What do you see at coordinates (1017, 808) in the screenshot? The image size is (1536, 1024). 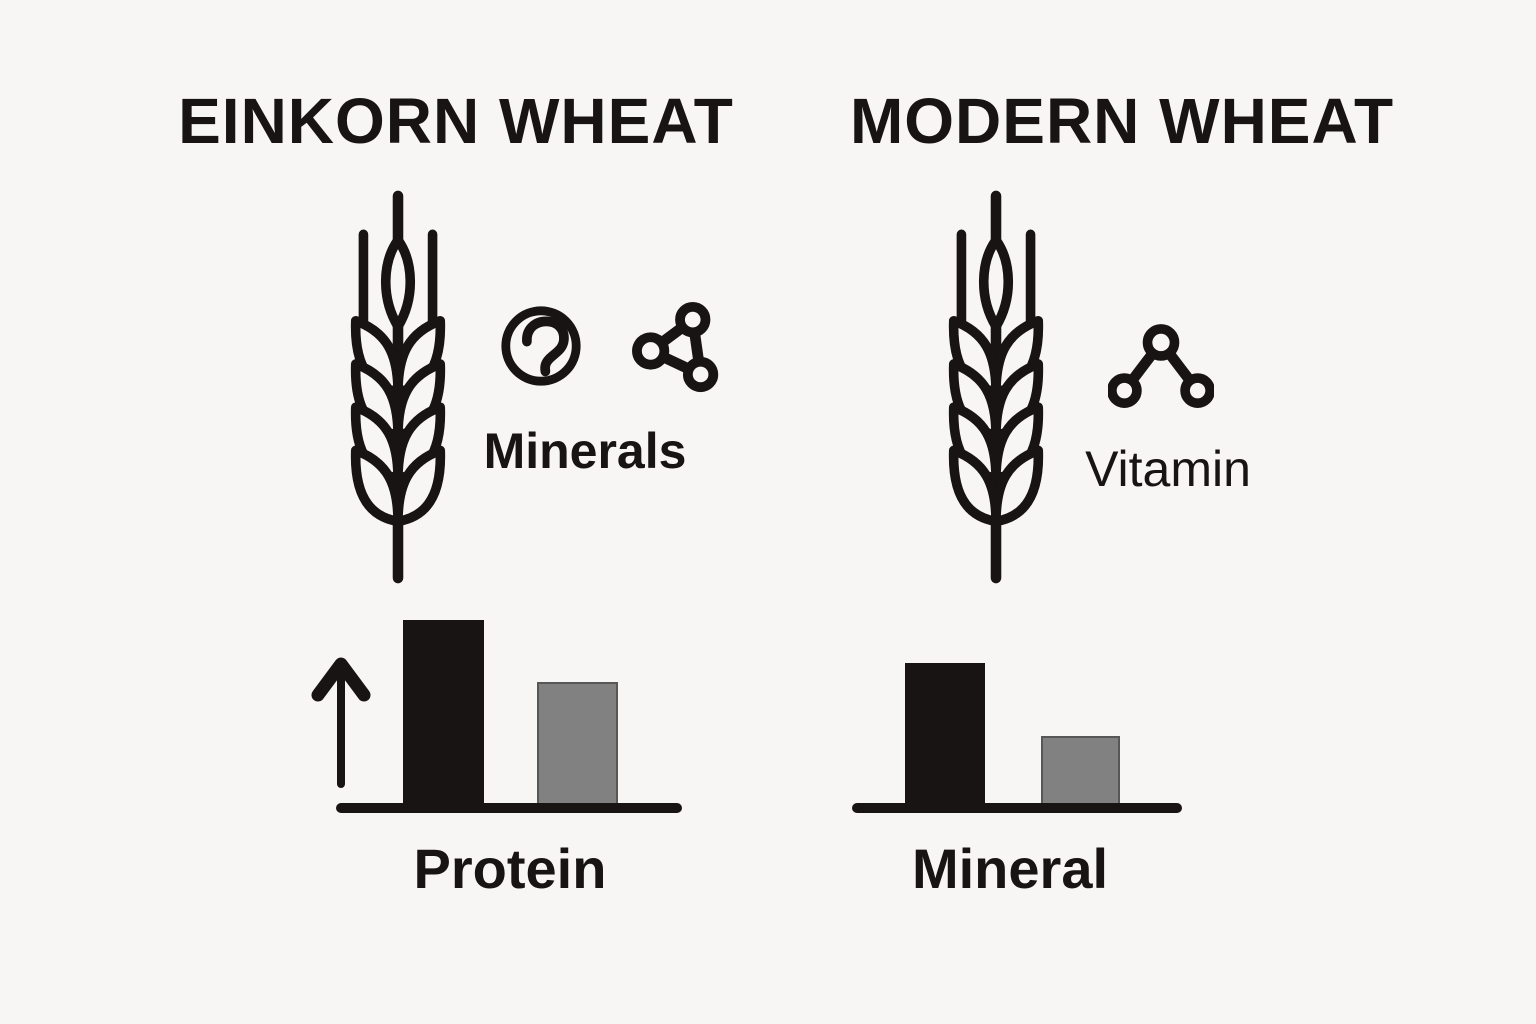 I see `mineral-chart-baseline` at bounding box center [1017, 808].